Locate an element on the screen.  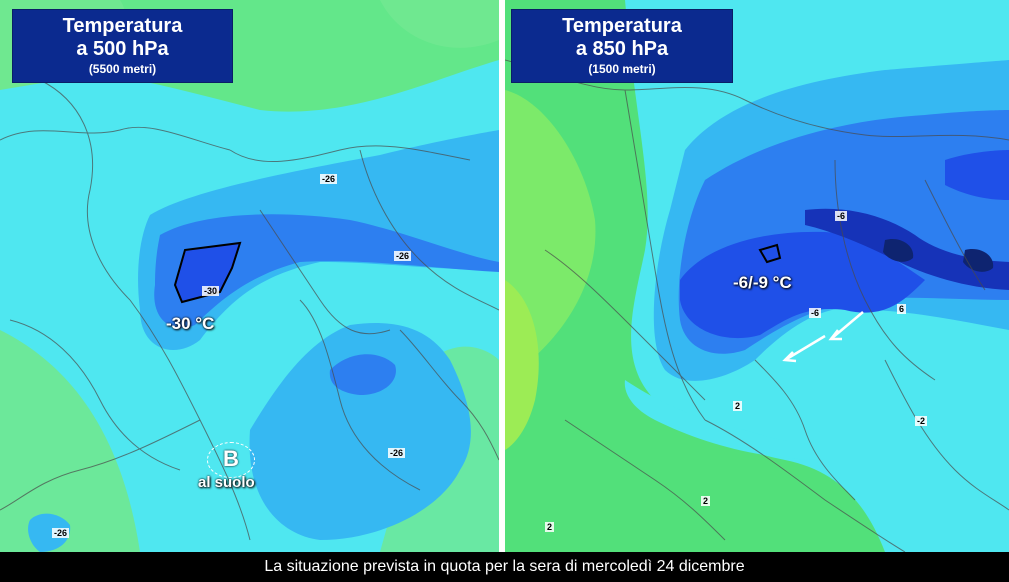
title-line-3: (1500 metri) is located at coordinates (622, 69).